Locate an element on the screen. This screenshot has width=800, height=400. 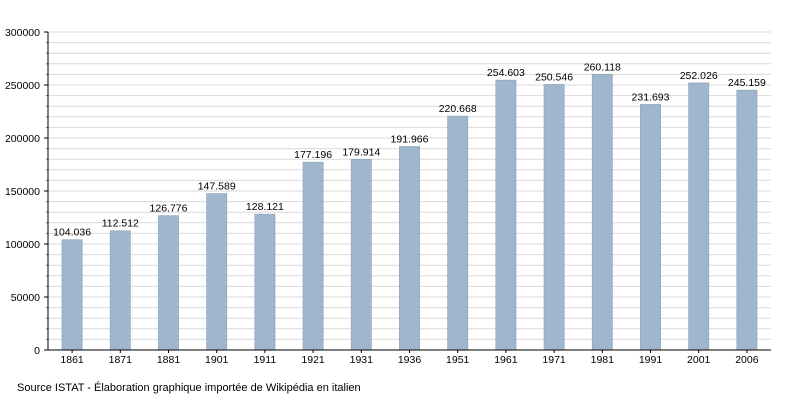
bar-1961 is located at coordinates (506, 215).